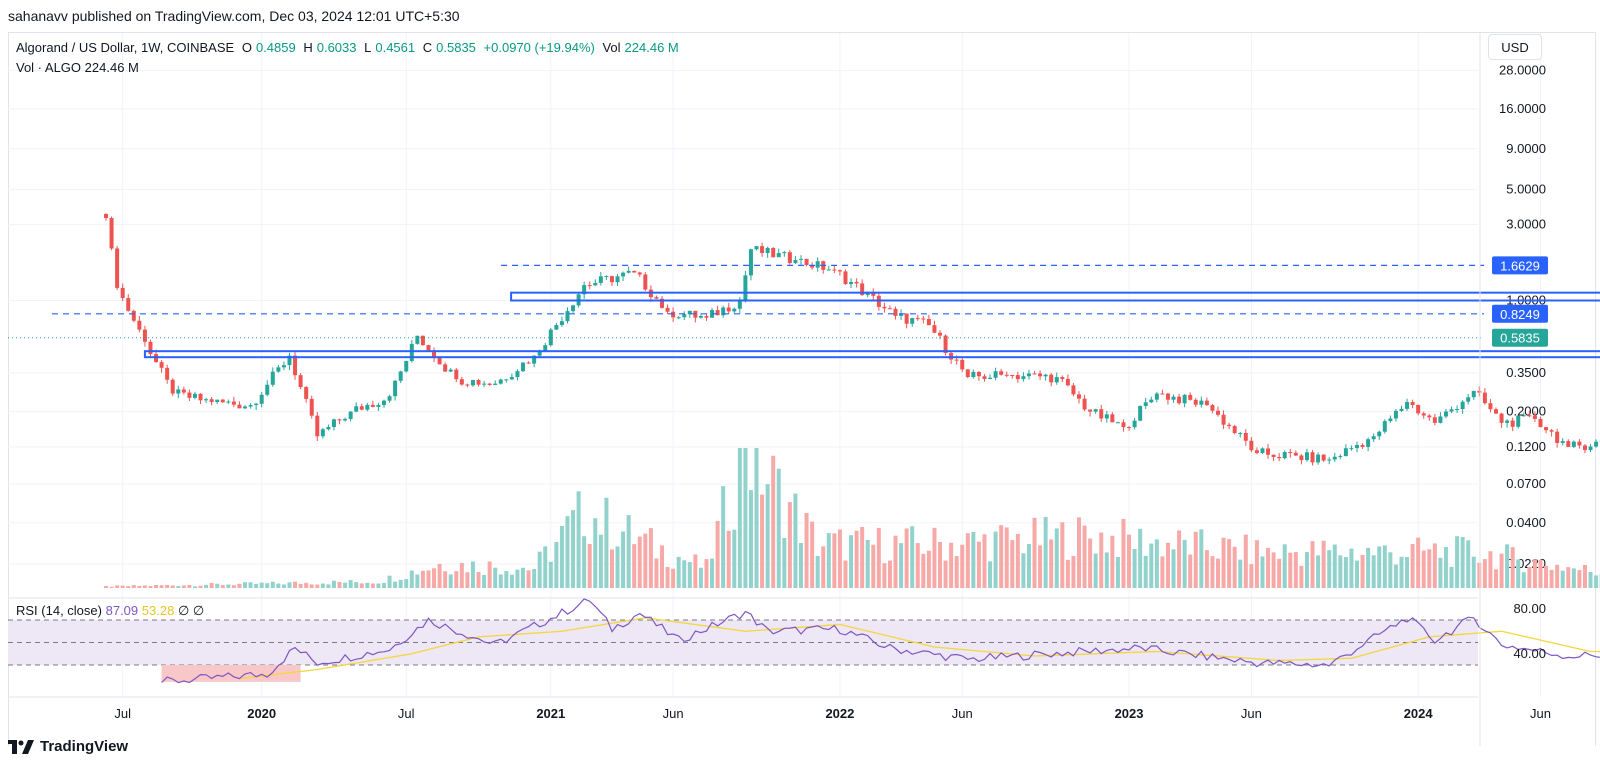 The width and height of the screenshot is (1600, 780). Describe the element at coordinates (49, 67) in the screenshot. I see `volume-series-label: Vol · ALGO` at that location.